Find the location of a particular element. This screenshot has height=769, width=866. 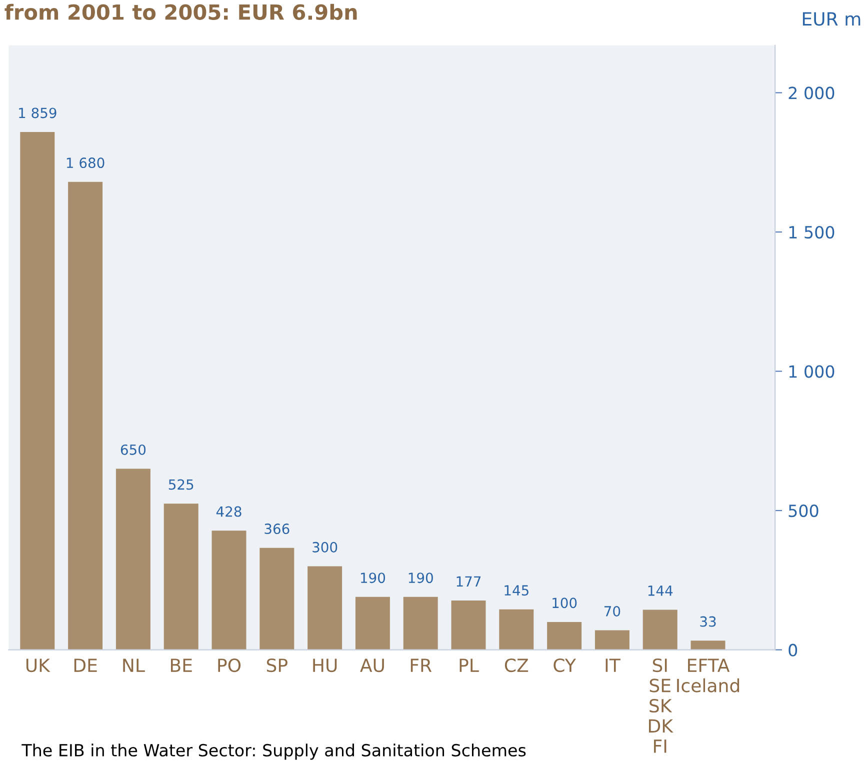

y-tick-label: 500 is located at coordinates (803, 511).